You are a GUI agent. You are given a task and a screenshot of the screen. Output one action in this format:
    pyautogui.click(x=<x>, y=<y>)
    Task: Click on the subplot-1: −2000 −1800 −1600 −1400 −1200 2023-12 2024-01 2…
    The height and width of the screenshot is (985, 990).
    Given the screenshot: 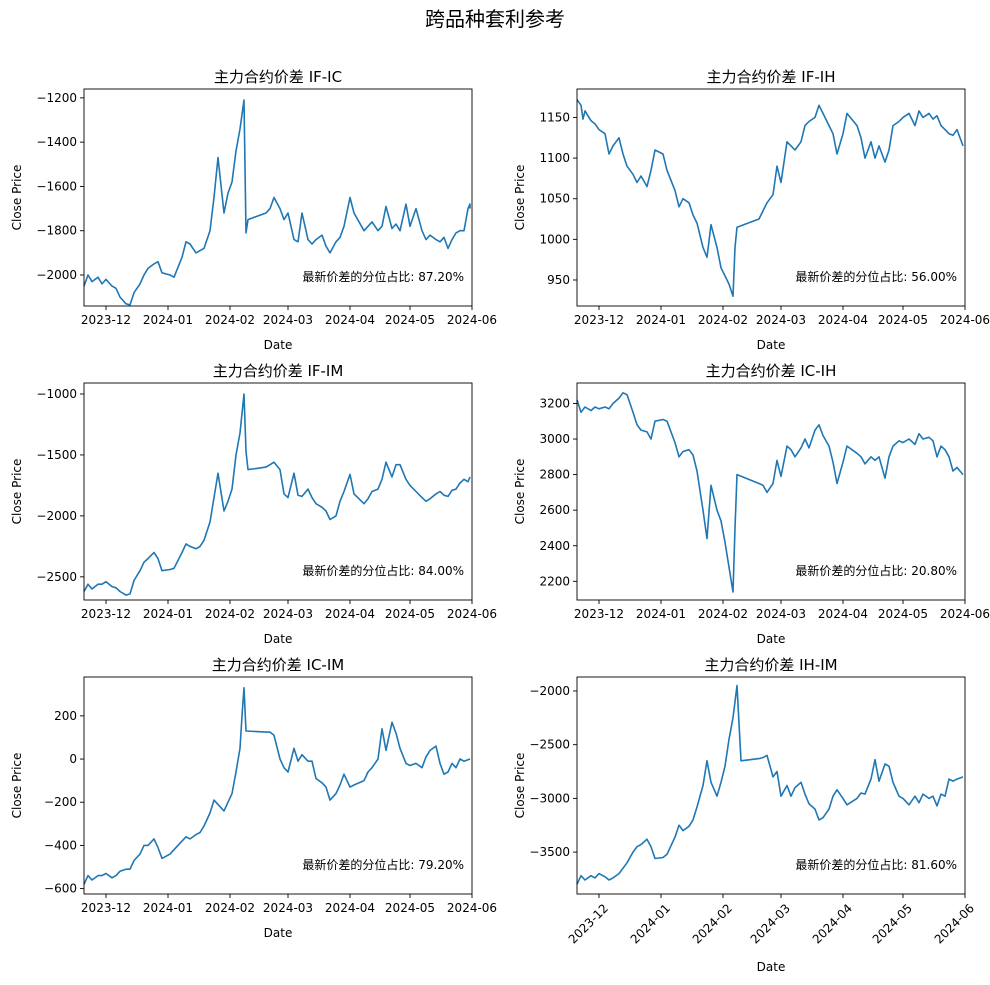 What is the action you would take?
    pyautogui.click(x=253, y=210)
    